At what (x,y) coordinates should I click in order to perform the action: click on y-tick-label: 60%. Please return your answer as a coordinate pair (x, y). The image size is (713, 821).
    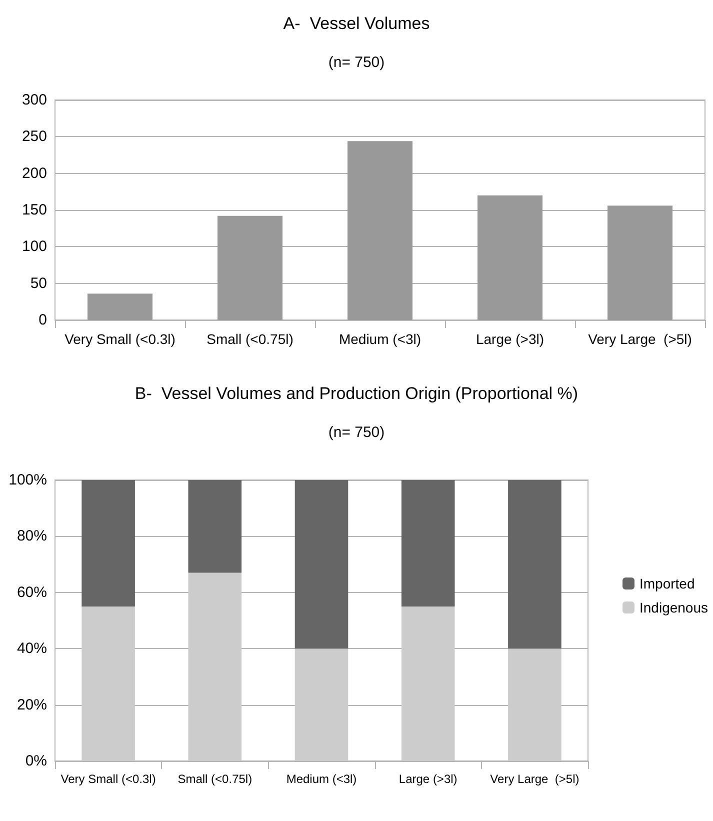
    Looking at the image, I should click on (31, 592).